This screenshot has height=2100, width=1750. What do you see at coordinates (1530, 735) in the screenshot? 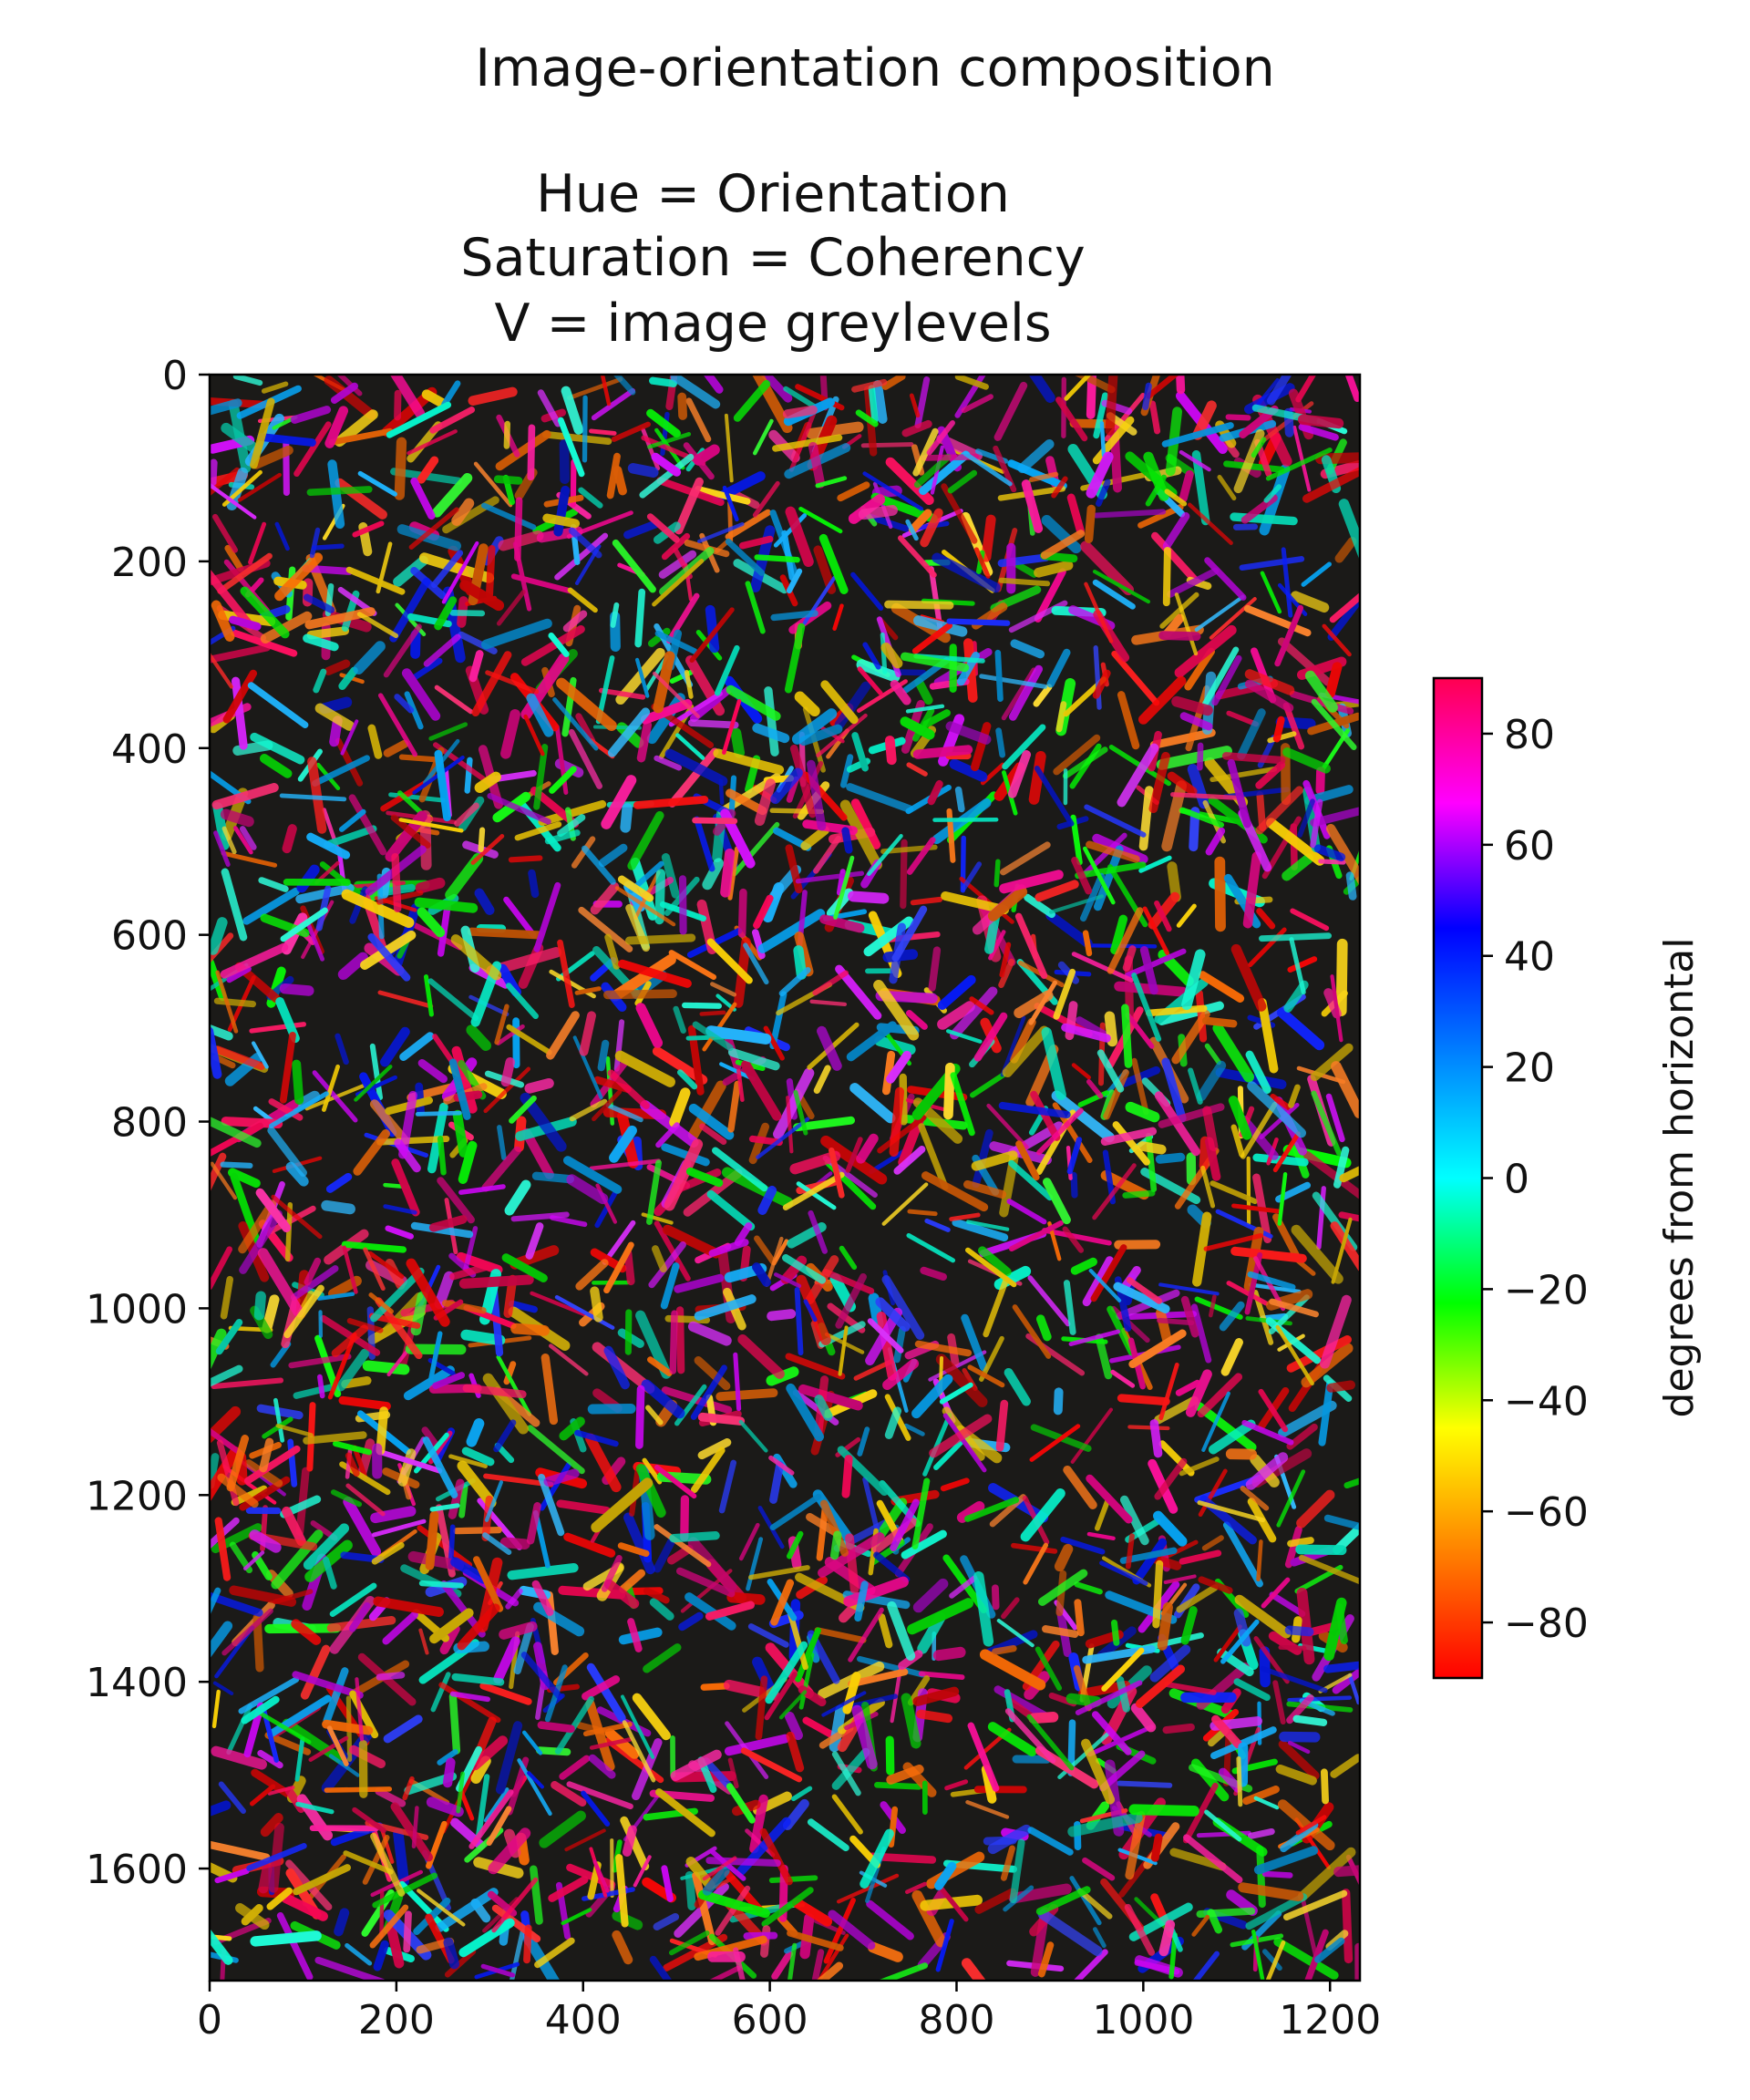
I see `colorbar-tick-label: 80` at bounding box center [1530, 735].